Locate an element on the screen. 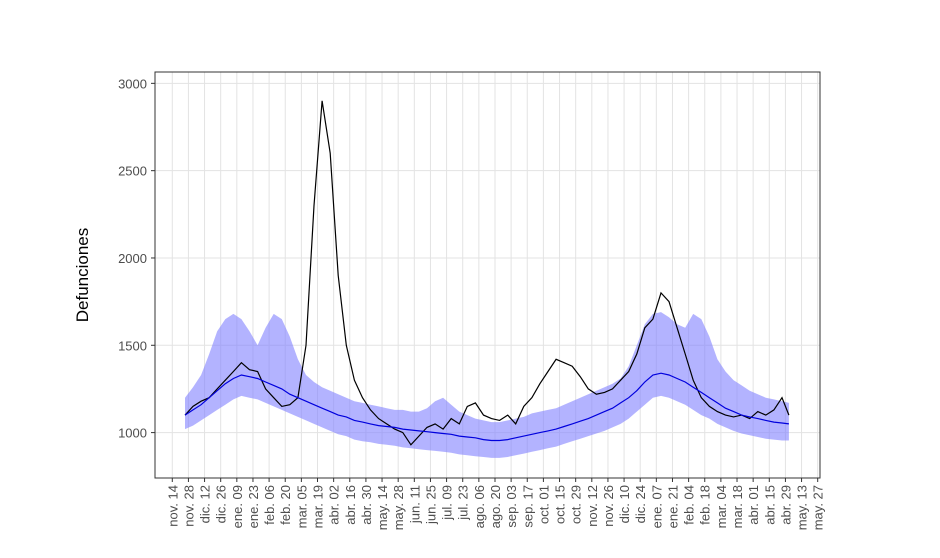  x-tick-label: mar. 18 is located at coordinates (737, 506).